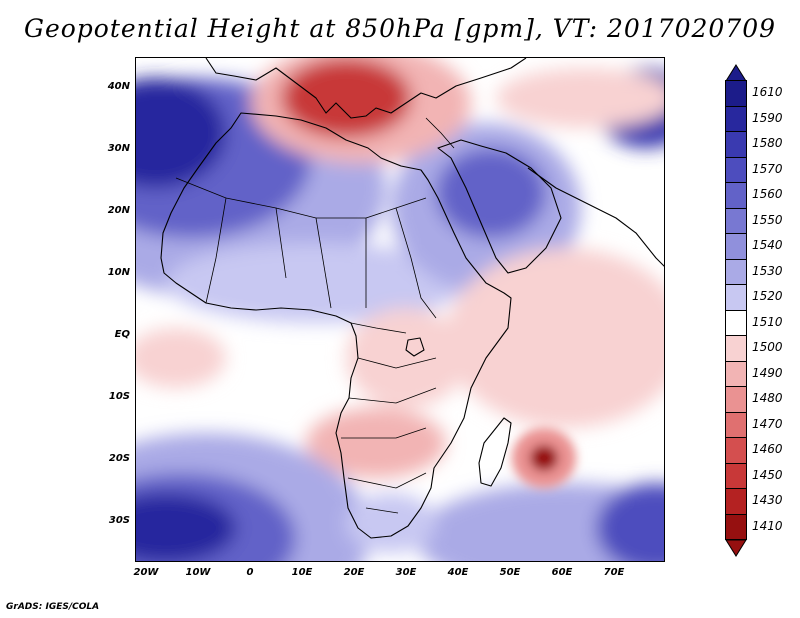  Describe the element at coordinates (118, 86) in the screenshot. I see `lat-label-40n: 40N` at that location.